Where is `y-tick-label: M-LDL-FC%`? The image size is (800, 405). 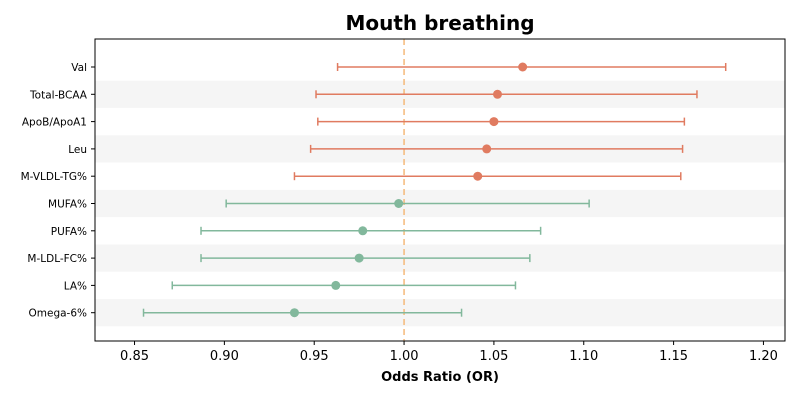
y-tick-label: M-LDL-FC% is located at coordinates (57, 259).